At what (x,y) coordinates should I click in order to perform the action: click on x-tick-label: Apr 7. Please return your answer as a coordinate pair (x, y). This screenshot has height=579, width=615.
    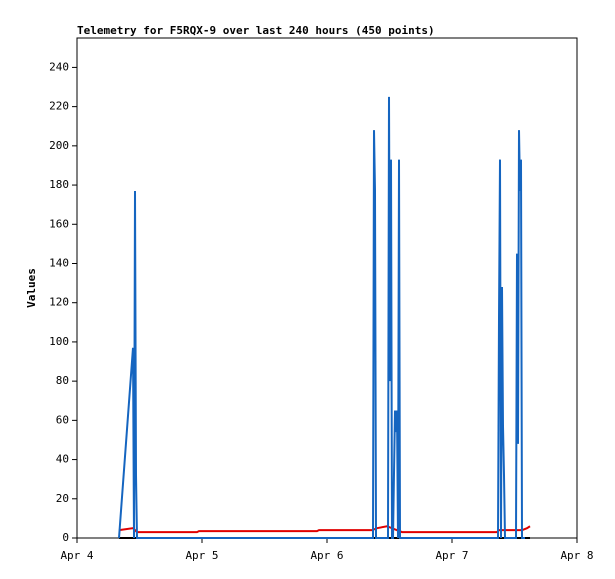
    Looking at the image, I should click on (451, 555).